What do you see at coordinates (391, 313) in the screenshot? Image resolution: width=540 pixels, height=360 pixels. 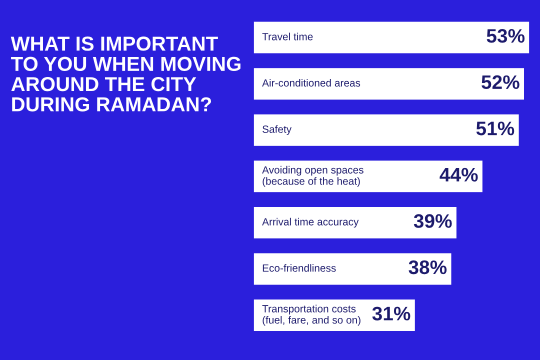 I see `data-label: 31%` at bounding box center [391, 313].